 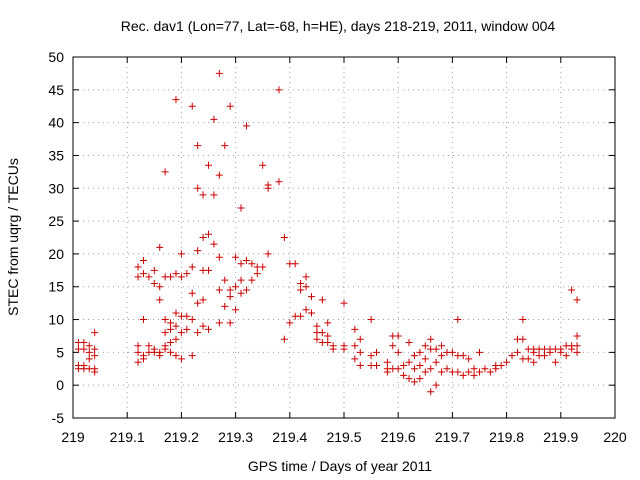 What do you see at coordinates (127, 437) in the screenshot?
I see `x-tick-label: 219.1` at bounding box center [127, 437].